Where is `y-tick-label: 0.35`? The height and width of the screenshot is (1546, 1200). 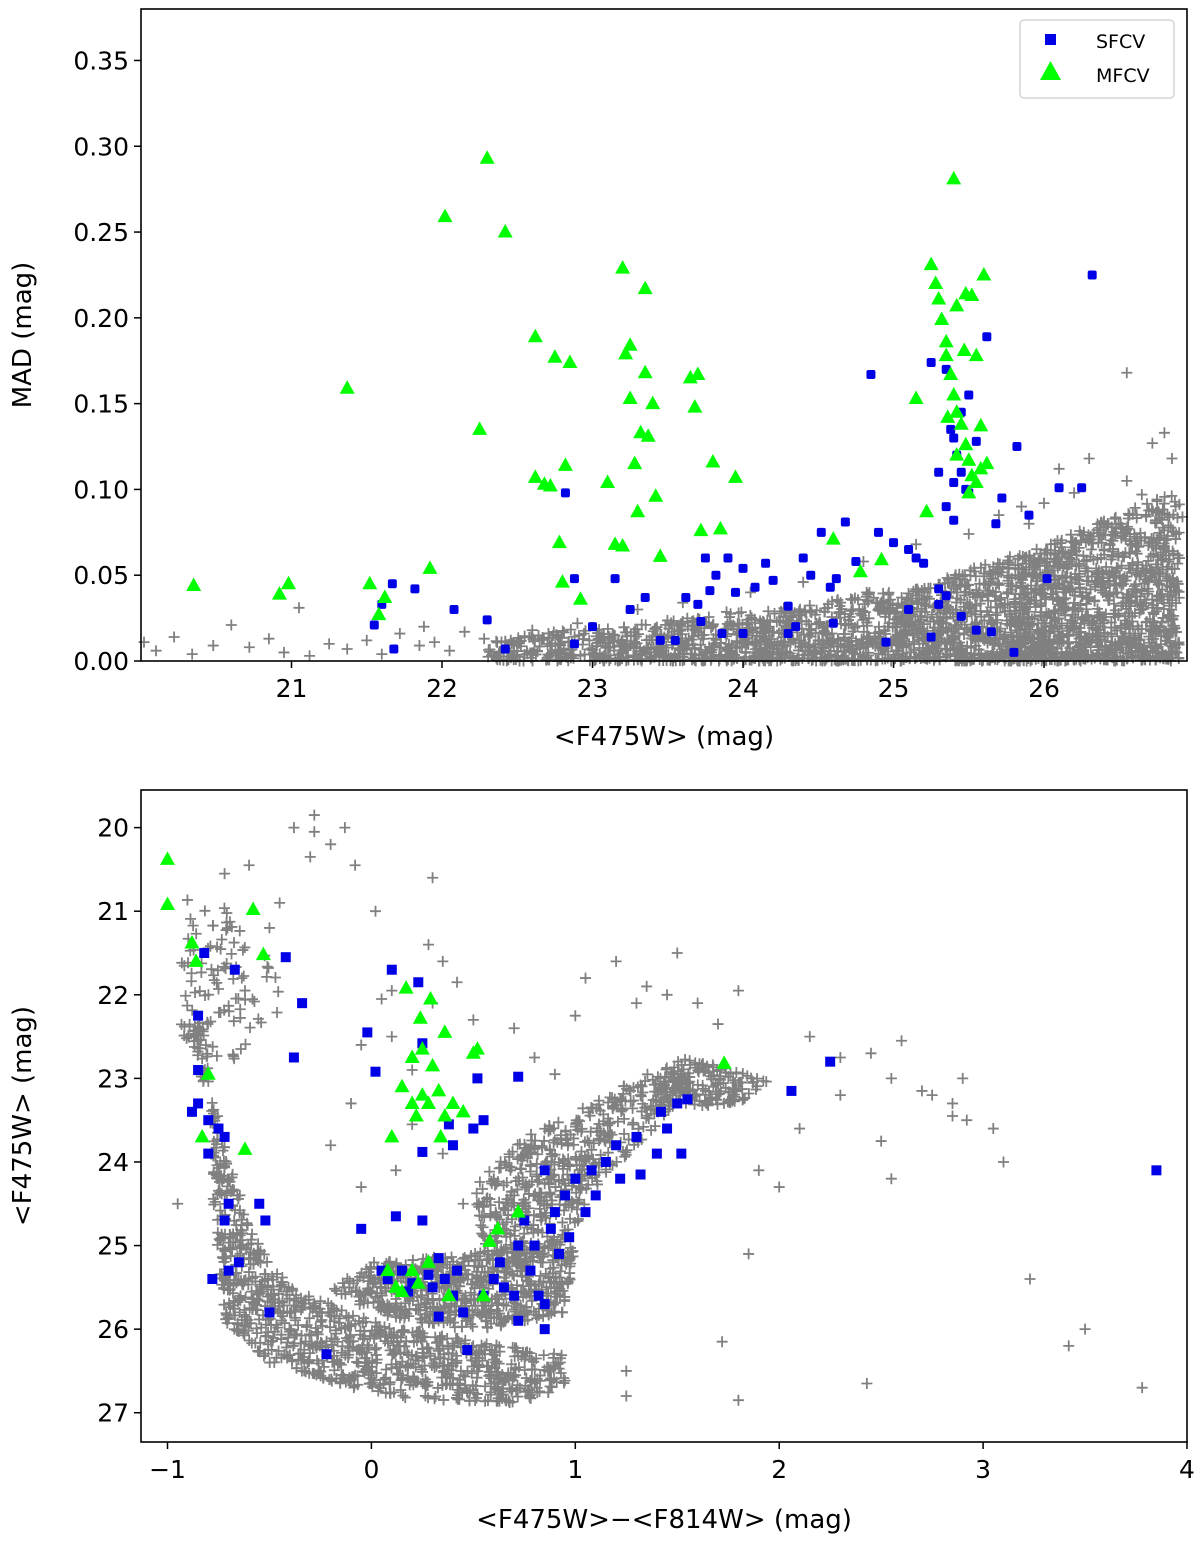
y-tick-label: 0.35 is located at coordinates (101, 60).